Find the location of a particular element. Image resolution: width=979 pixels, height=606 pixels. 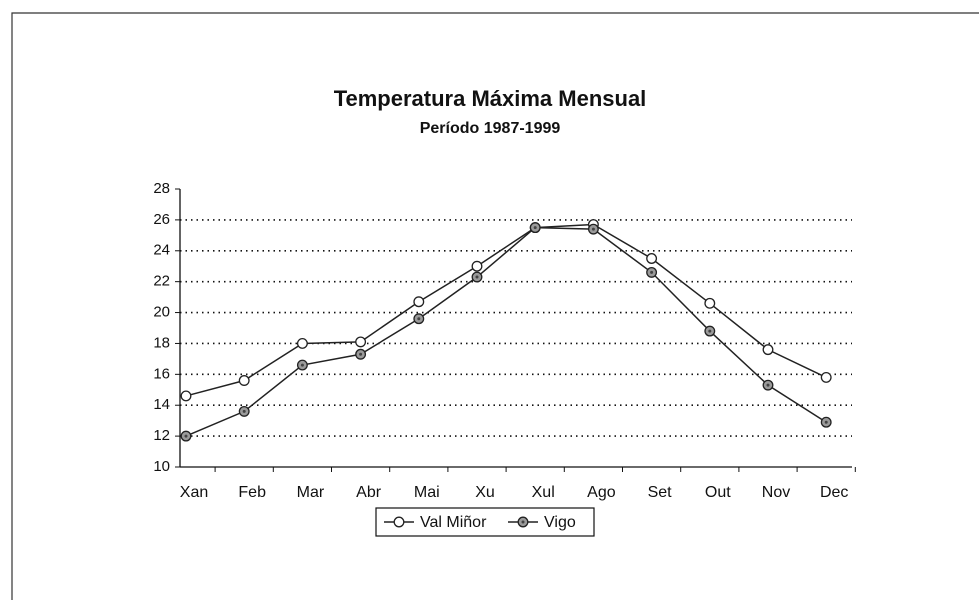

x-tick-label: Set is located at coordinates (660, 492).